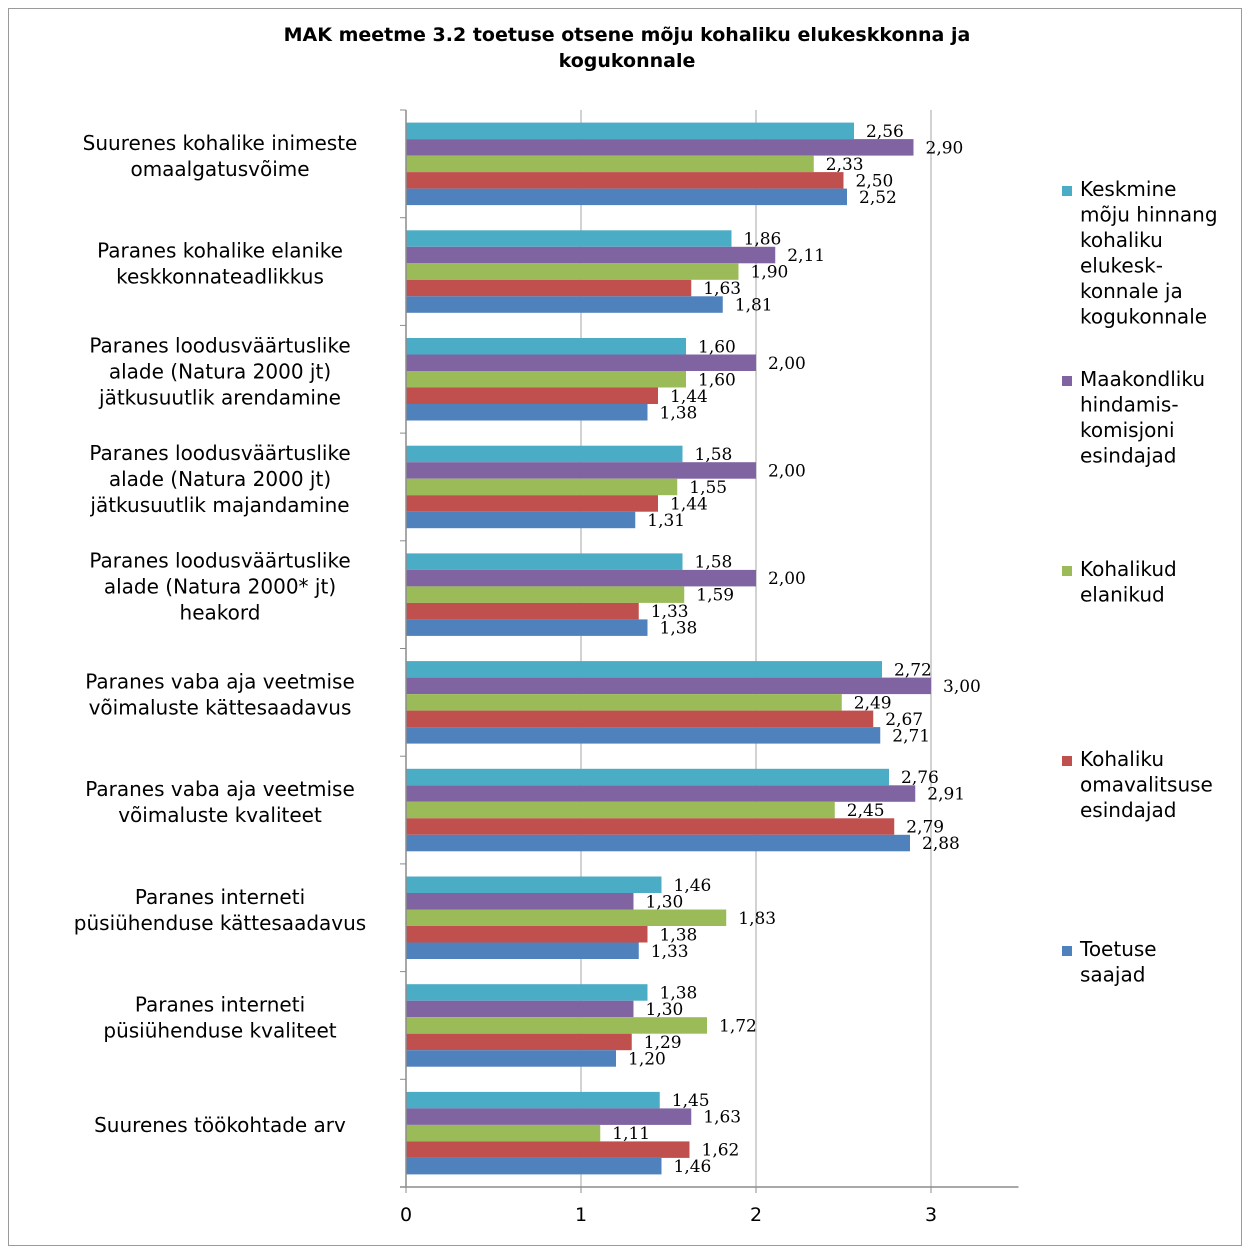  I want to click on value-label-9-series-1: 1,38, so click(679, 993).